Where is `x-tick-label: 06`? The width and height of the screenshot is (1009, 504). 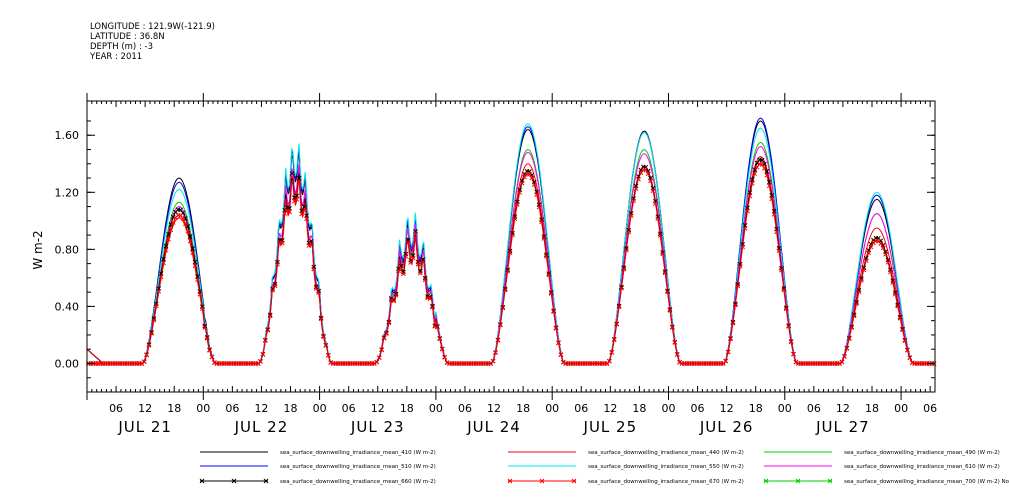 x-tick-label: 06 is located at coordinates (930, 408).